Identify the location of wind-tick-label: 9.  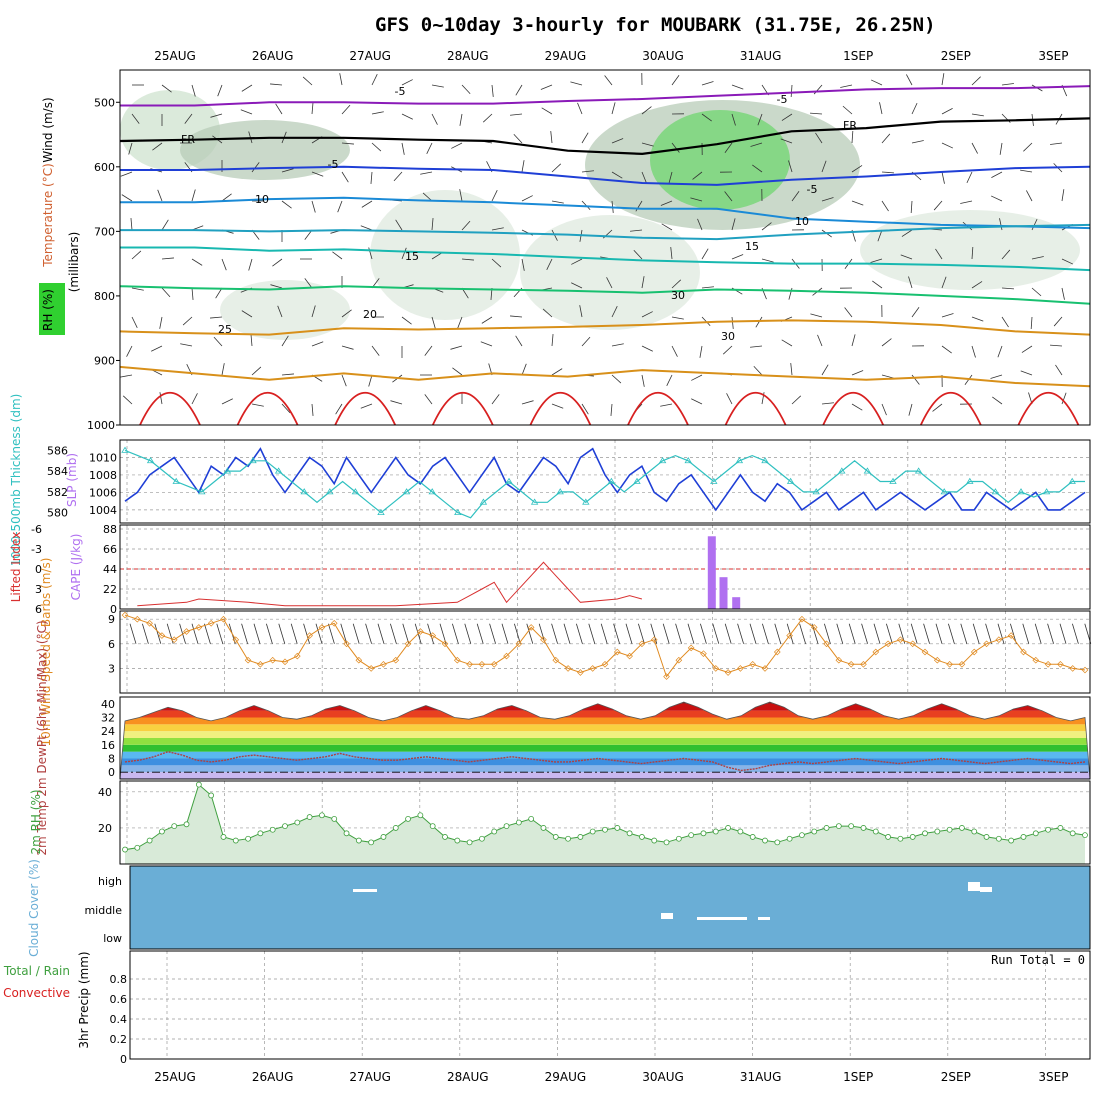
(111, 619).